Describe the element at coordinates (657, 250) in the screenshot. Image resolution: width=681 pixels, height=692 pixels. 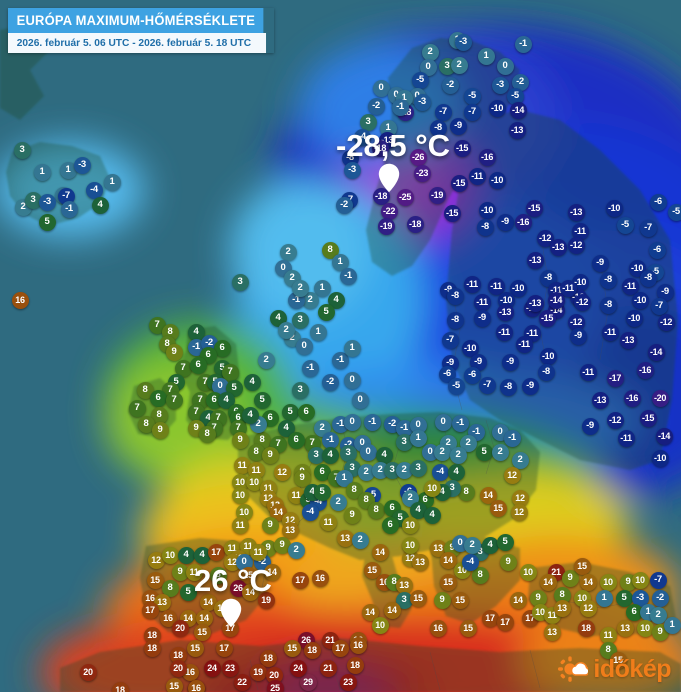
I see `station-marker: -6` at that location.